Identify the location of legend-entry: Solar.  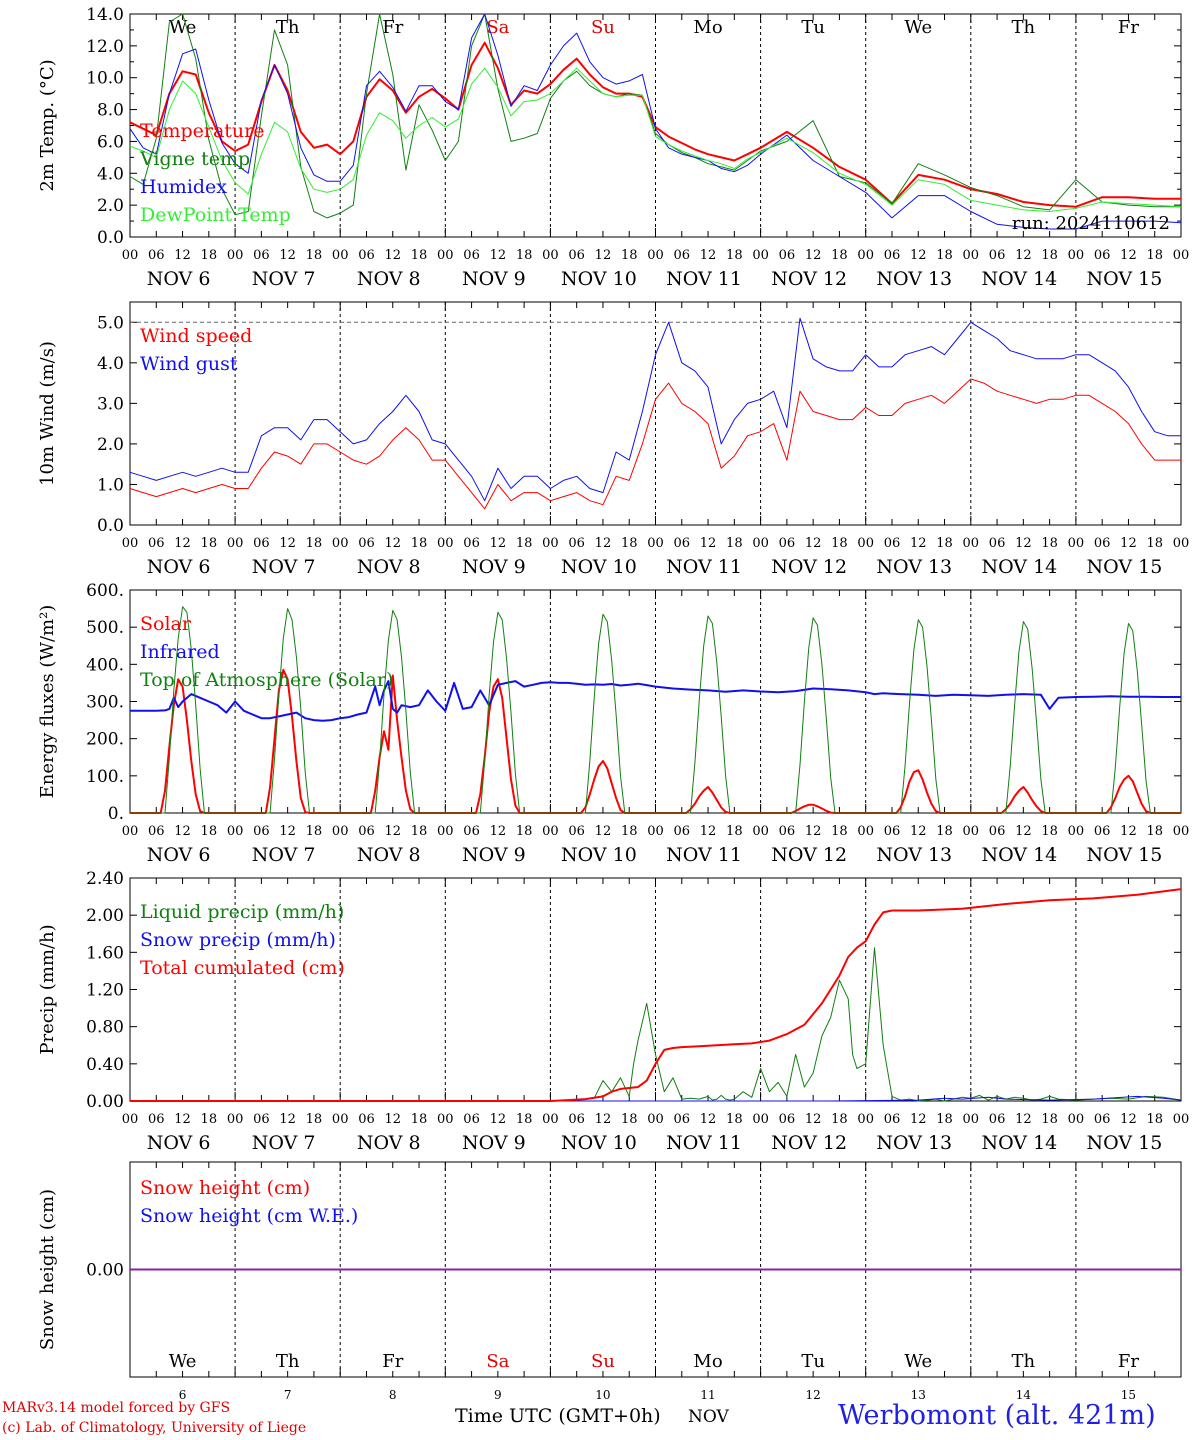
(166, 624).